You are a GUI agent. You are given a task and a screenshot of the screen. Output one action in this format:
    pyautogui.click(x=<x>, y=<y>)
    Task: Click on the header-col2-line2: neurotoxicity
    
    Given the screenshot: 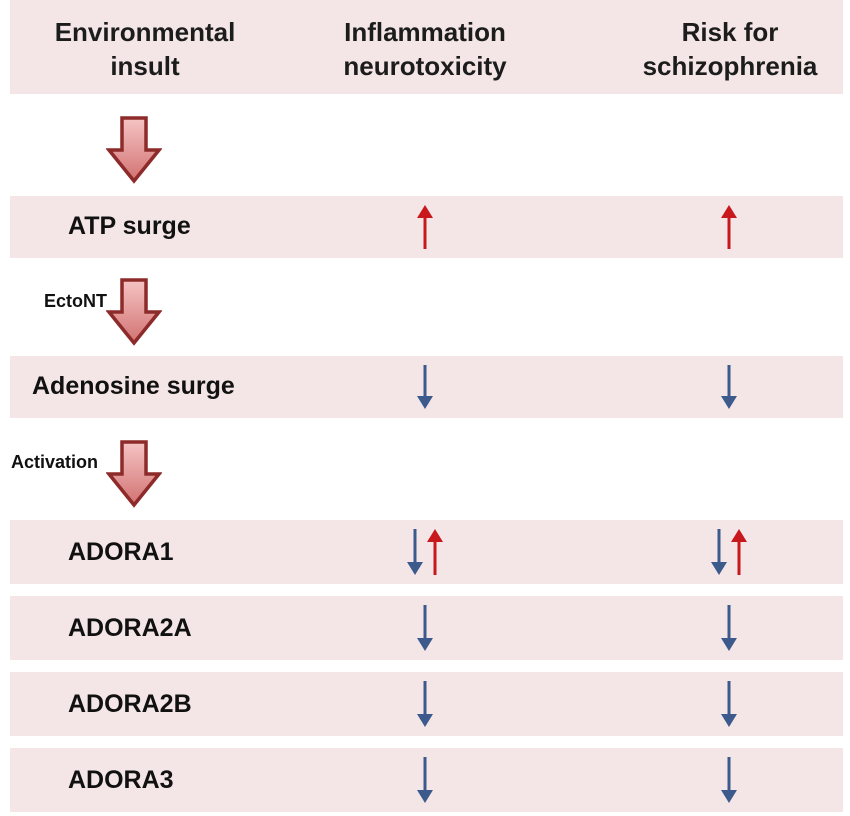 What is the action you would take?
    pyautogui.click(x=425, y=66)
    